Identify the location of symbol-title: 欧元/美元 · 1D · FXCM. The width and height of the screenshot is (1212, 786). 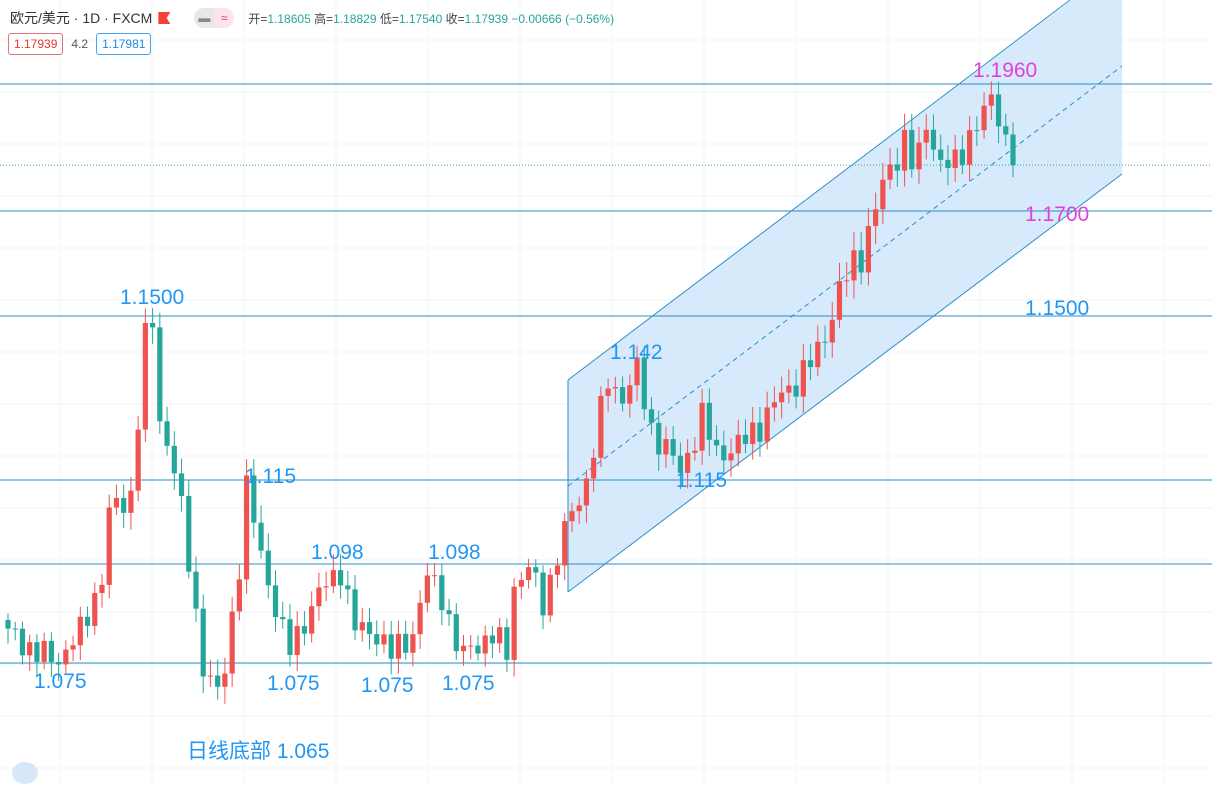
(81, 18).